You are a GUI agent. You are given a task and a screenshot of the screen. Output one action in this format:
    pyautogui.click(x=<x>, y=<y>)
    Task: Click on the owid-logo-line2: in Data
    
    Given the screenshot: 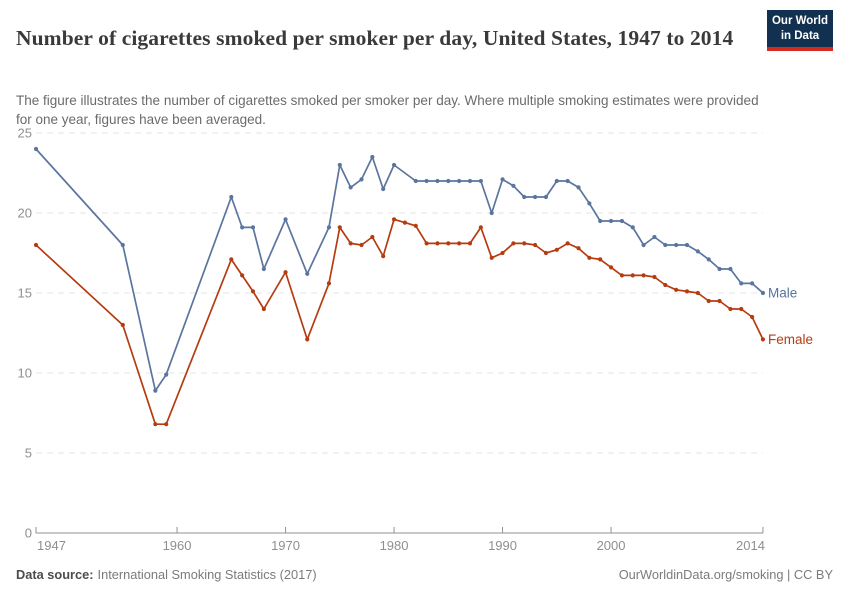 What is the action you would take?
    pyautogui.click(x=800, y=35)
    